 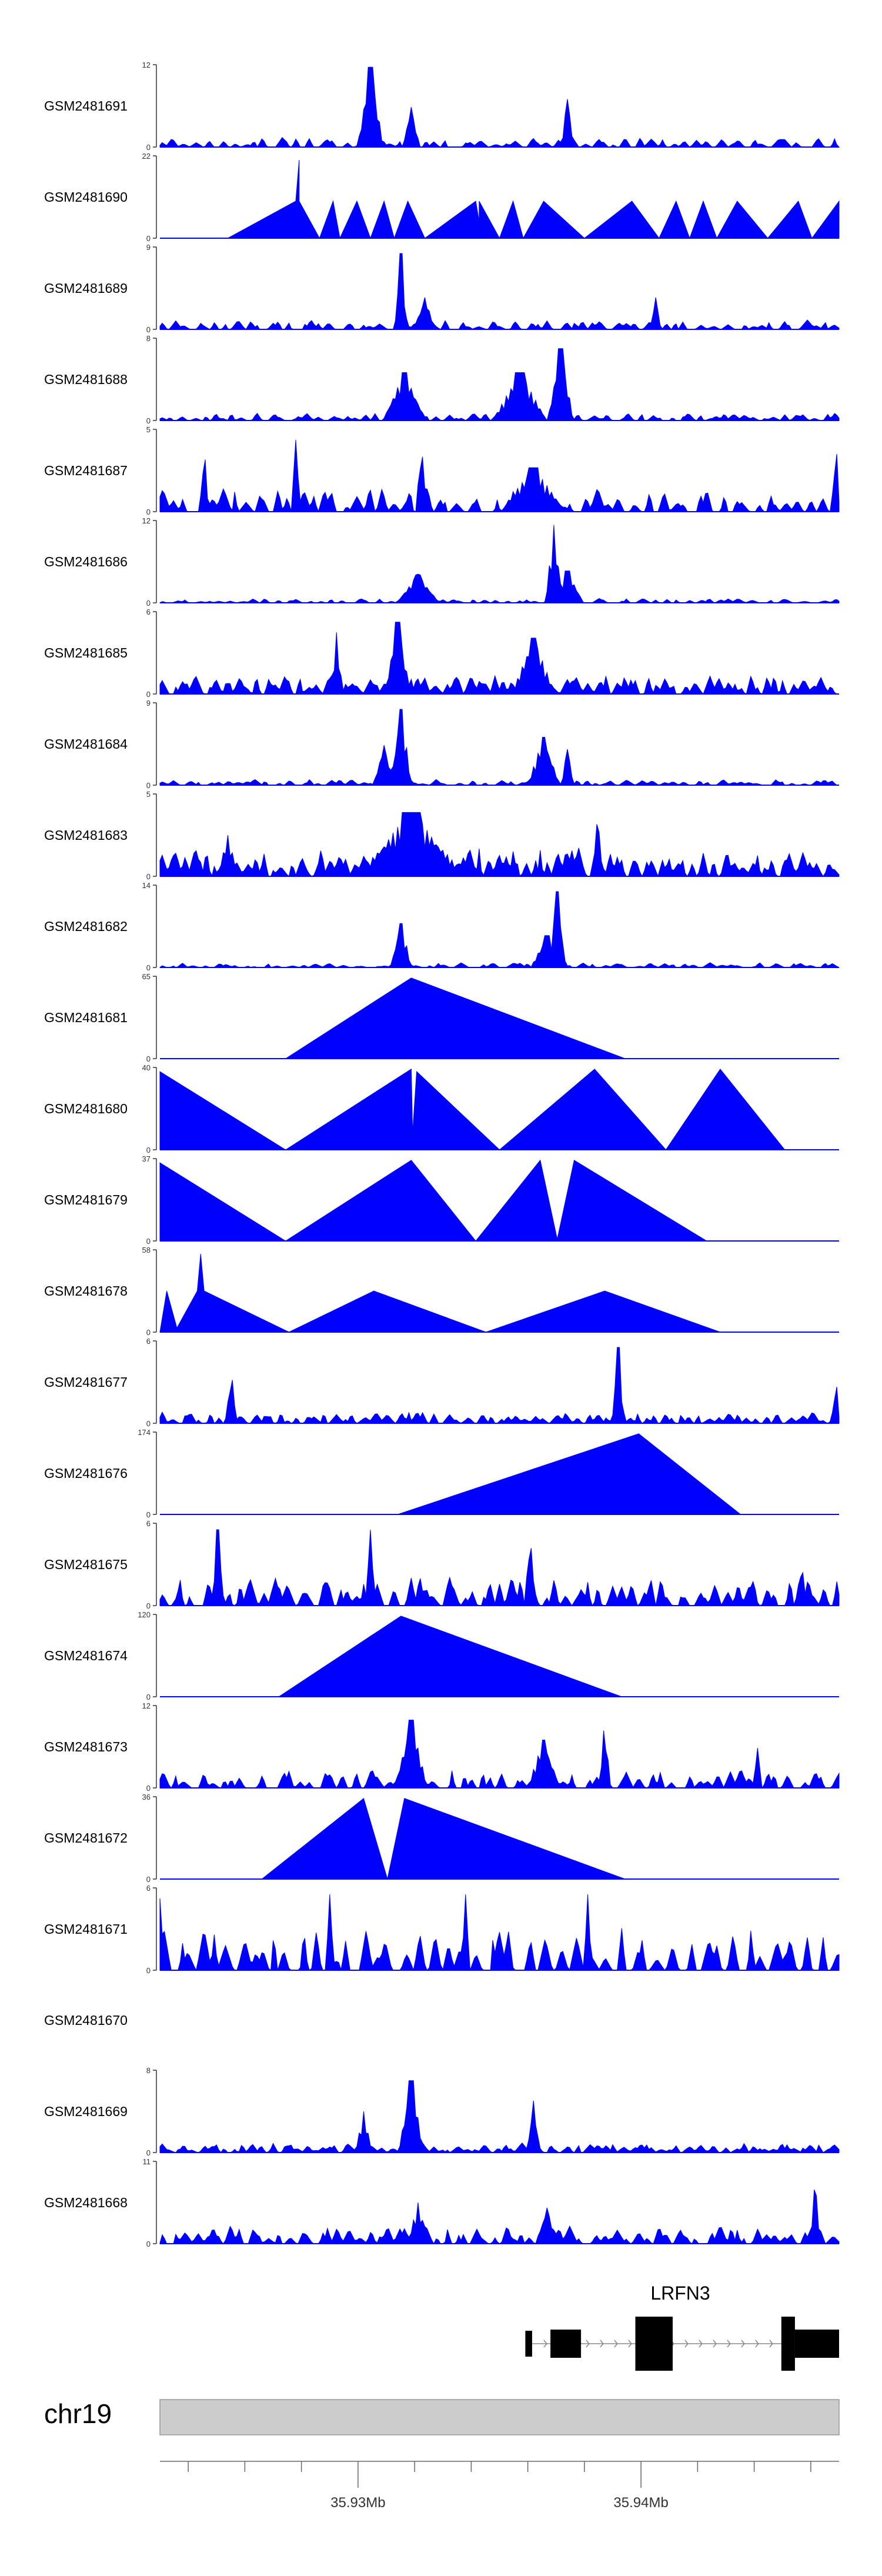 What do you see at coordinates (86, 197) in the screenshot?
I see `track-label: GSM2481690` at bounding box center [86, 197].